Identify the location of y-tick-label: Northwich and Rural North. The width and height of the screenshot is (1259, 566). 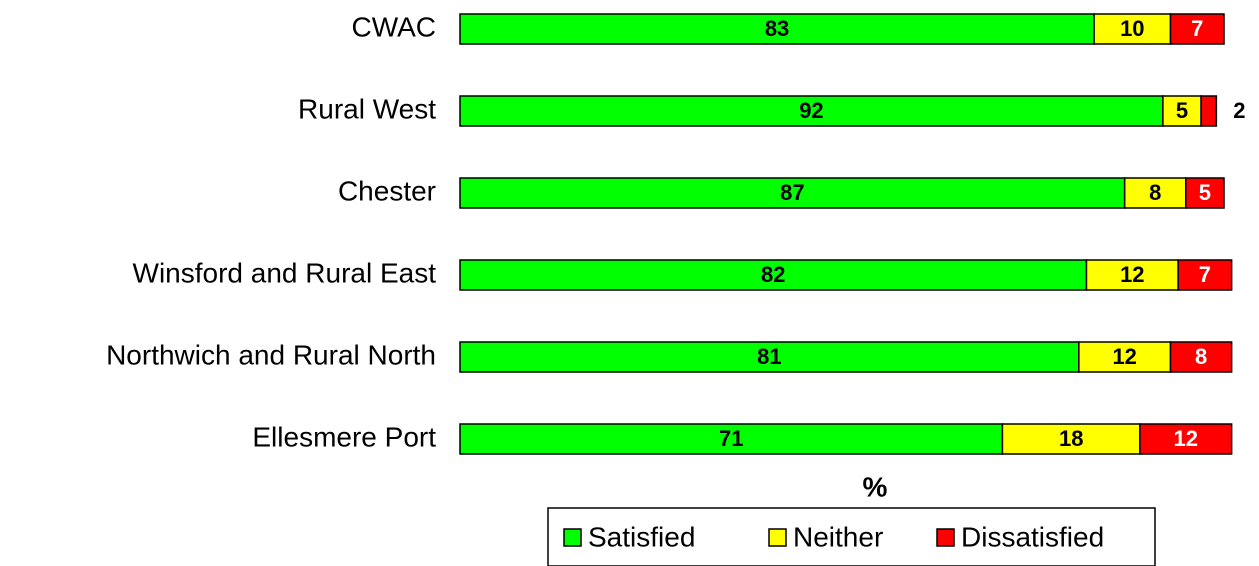
(271, 354).